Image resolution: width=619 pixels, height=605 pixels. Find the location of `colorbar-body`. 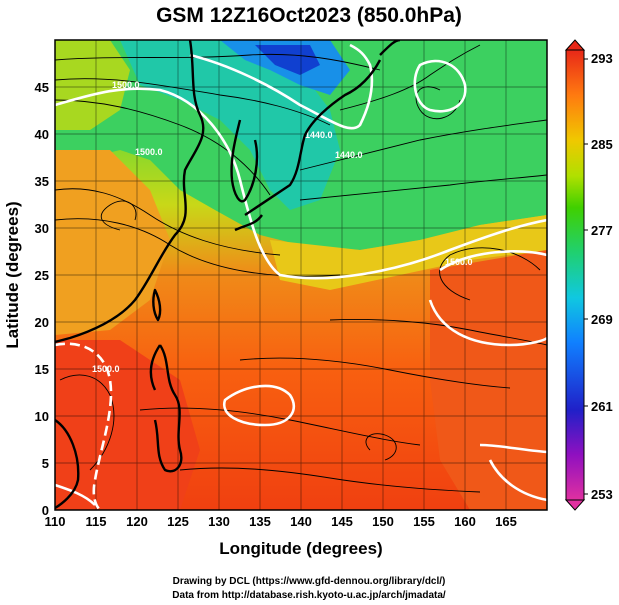

colorbar-body is located at coordinates (575, 275).